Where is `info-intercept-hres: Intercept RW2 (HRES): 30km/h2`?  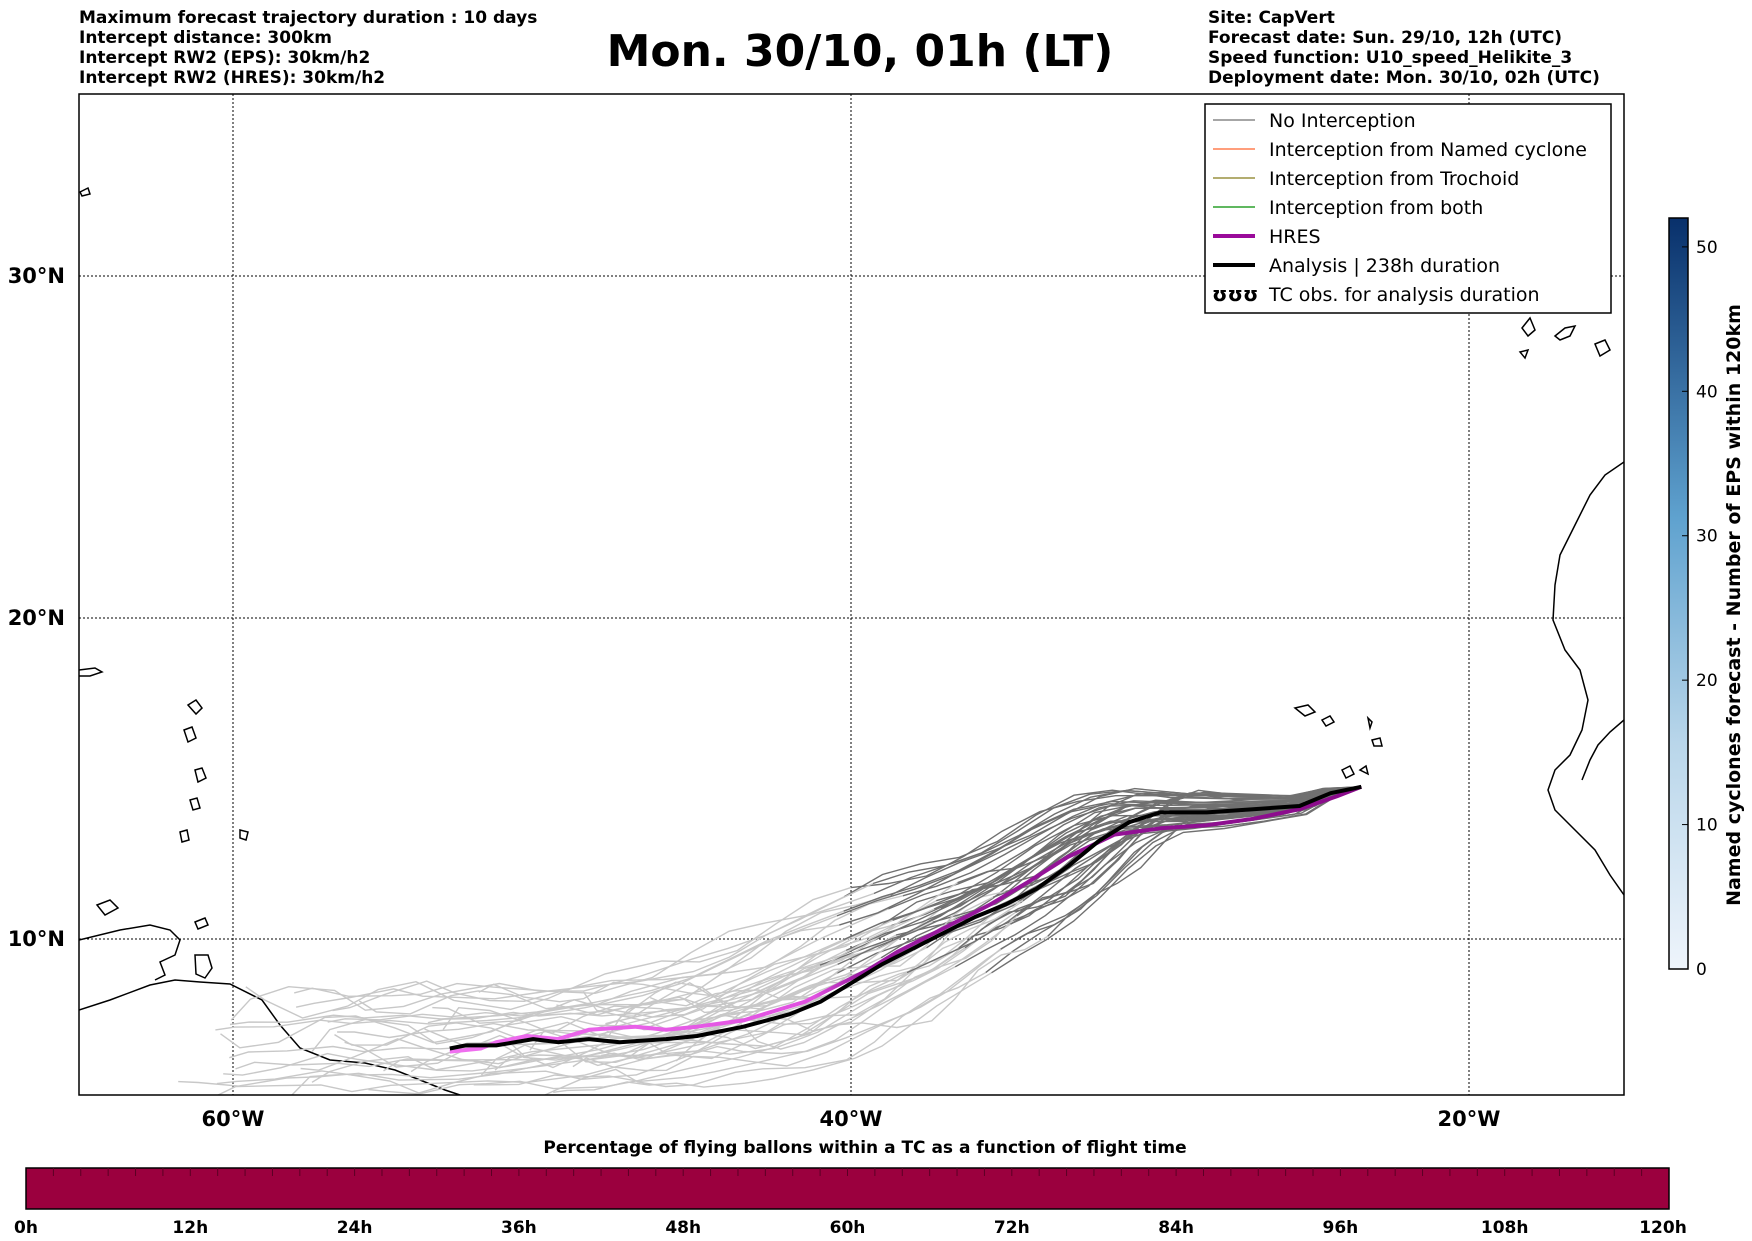
info-intercept-hres: Intercept RW2 (HRES): 30km/h2 is located at coordinates (232, 78).